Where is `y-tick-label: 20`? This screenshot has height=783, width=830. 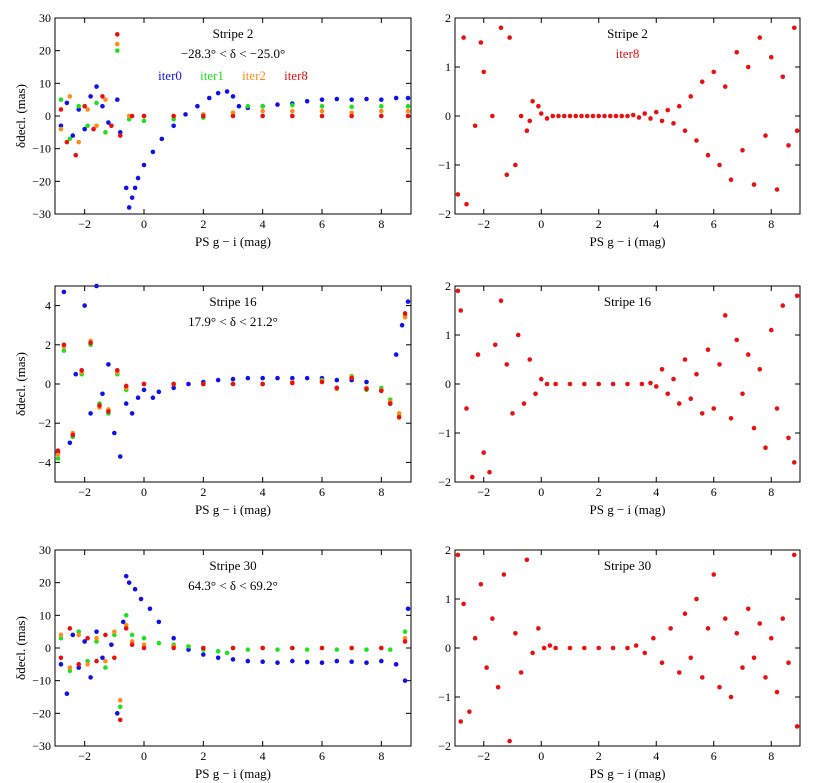 y-tick-label: 20 is located at coordinates (45, 51).